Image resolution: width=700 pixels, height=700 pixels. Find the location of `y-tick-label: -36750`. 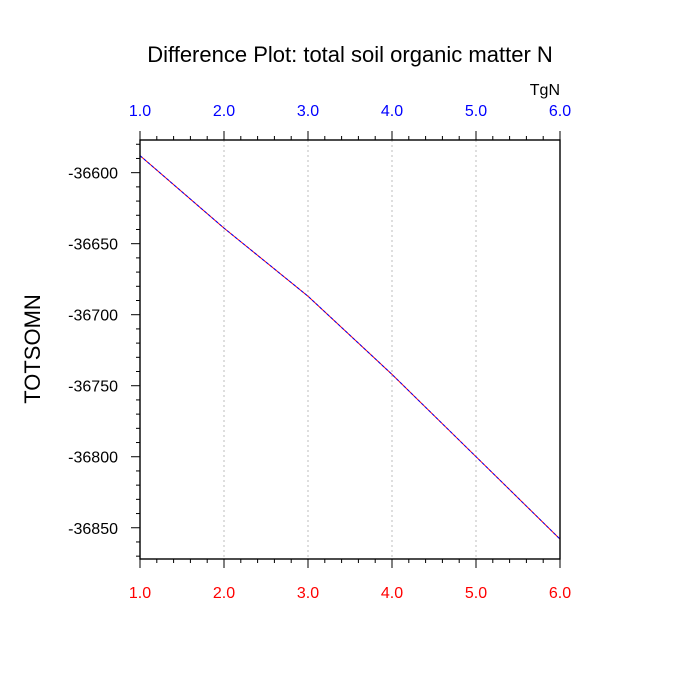

y-tick-label: -36750 is located at coordinates (93, 387).